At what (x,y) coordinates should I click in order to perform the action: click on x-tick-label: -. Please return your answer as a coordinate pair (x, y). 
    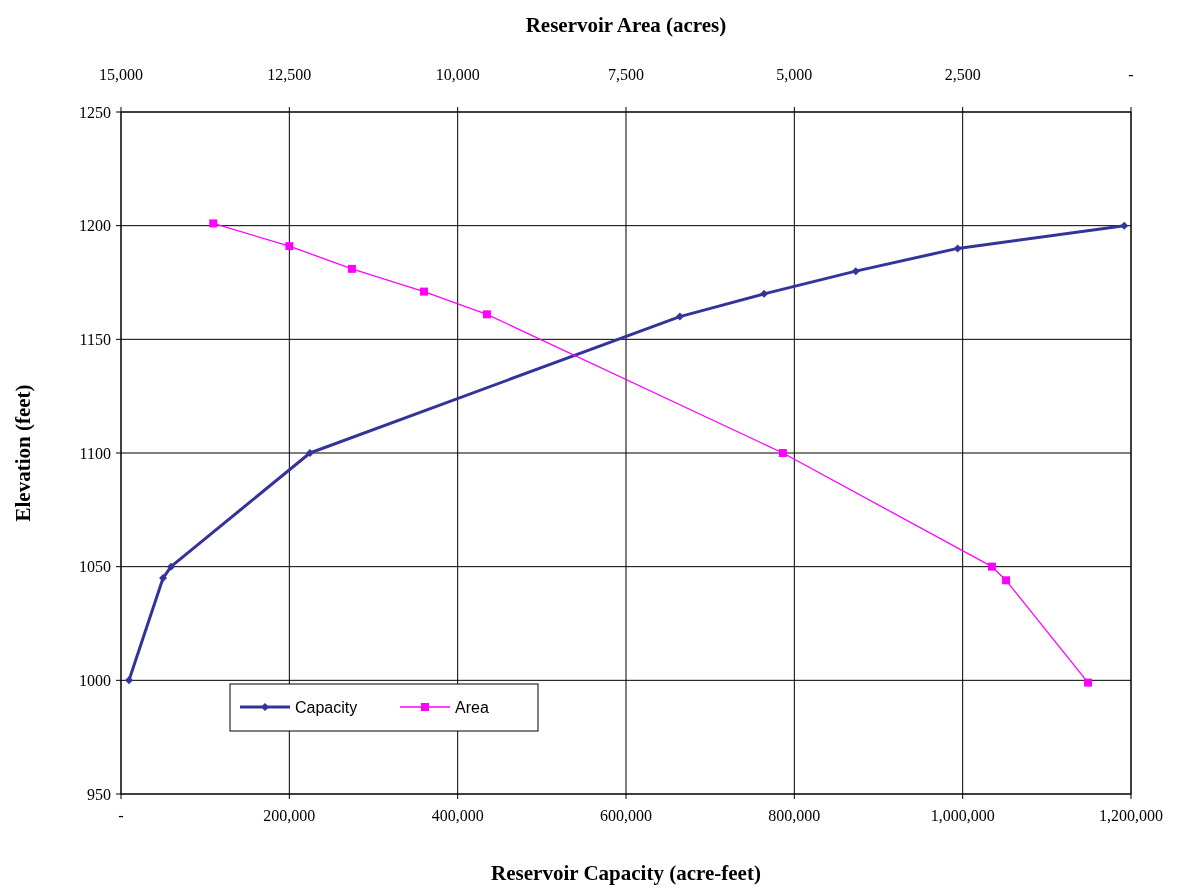
    Looking at the image, I should click on (121, 815).